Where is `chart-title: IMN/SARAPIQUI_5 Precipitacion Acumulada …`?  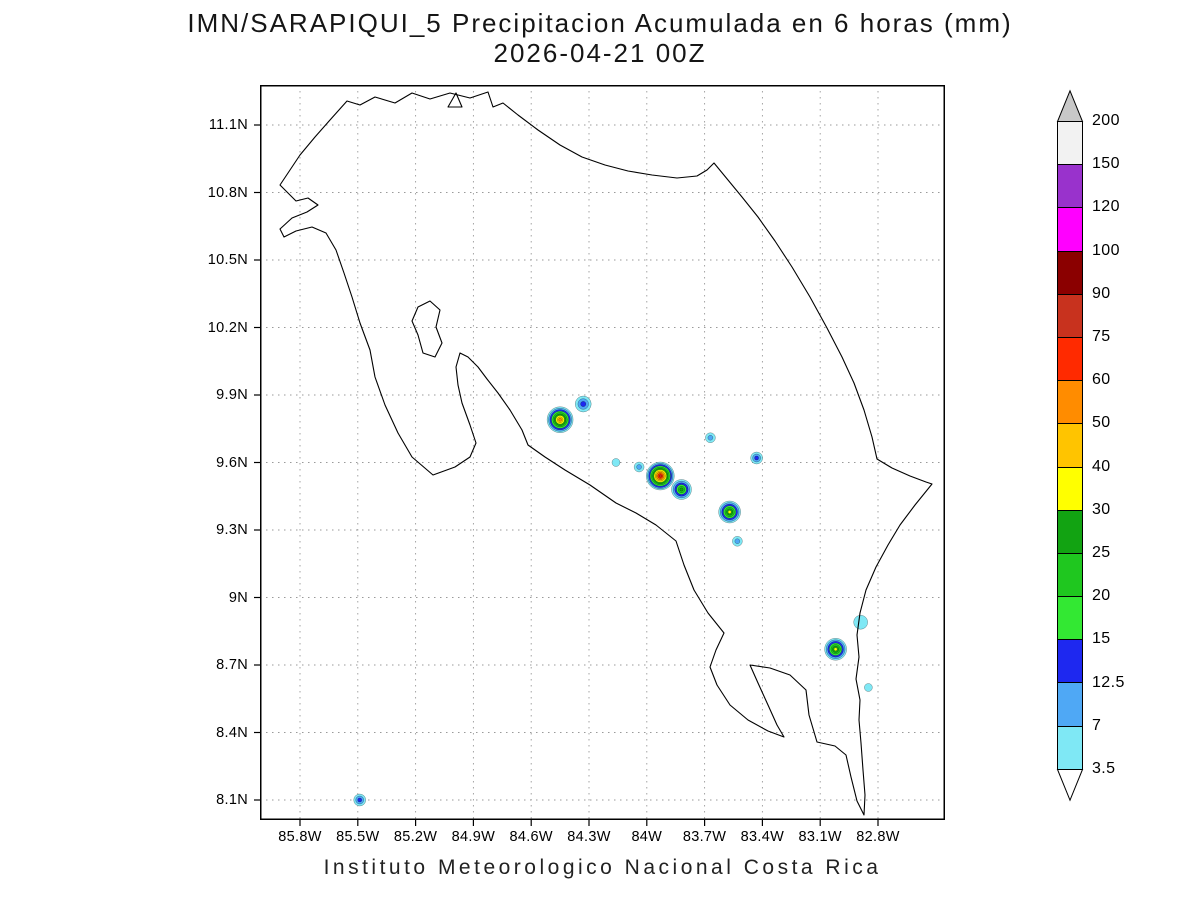
chart-title: IMN/SARAPIQUI_5 Precipitacion Acumulada … is located at coordinates (600, 23).